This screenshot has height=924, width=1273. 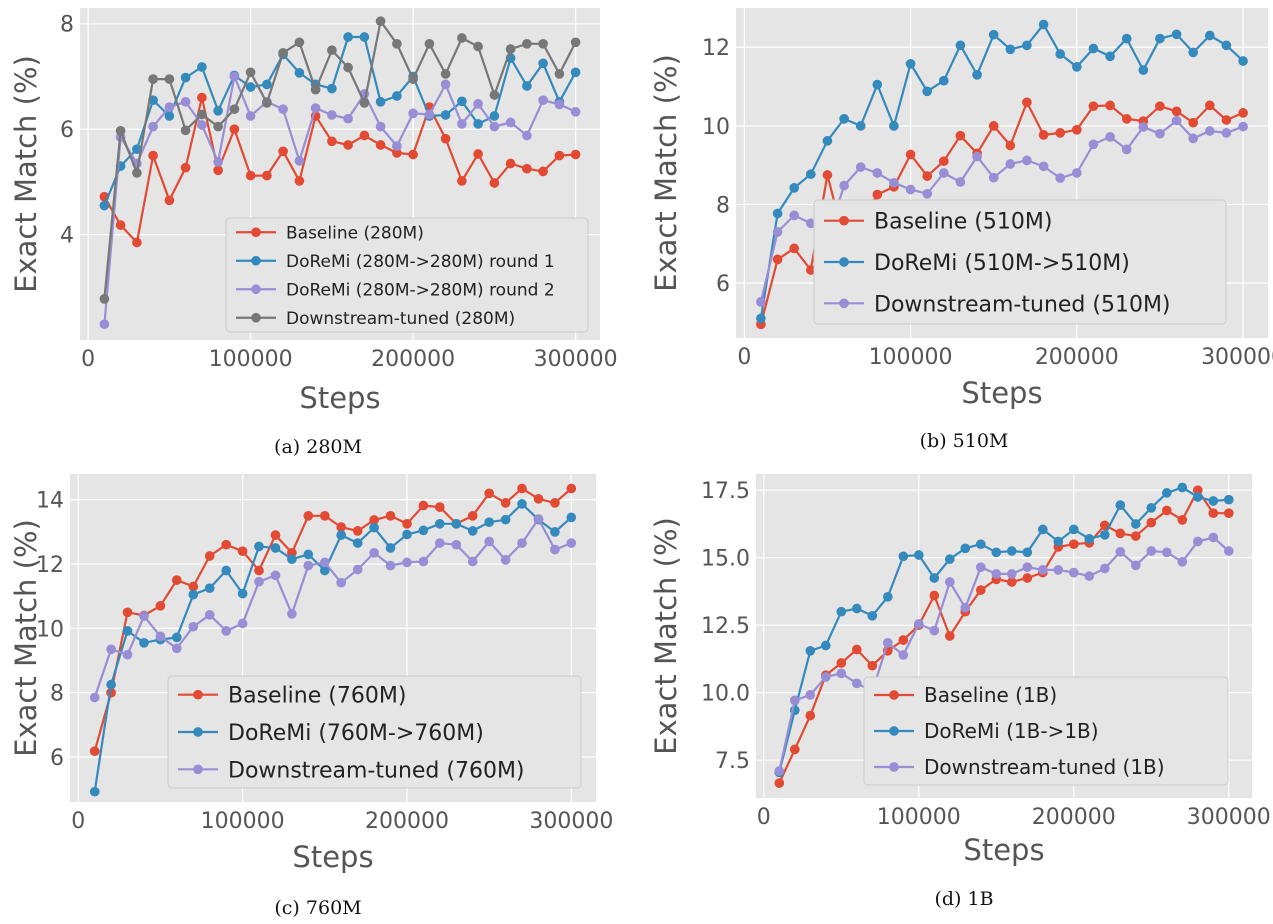 What do you see at coordinates (919, 817) in the screenshot?
I see `x-tick-label: 100000` at bounding box center [919, 817].